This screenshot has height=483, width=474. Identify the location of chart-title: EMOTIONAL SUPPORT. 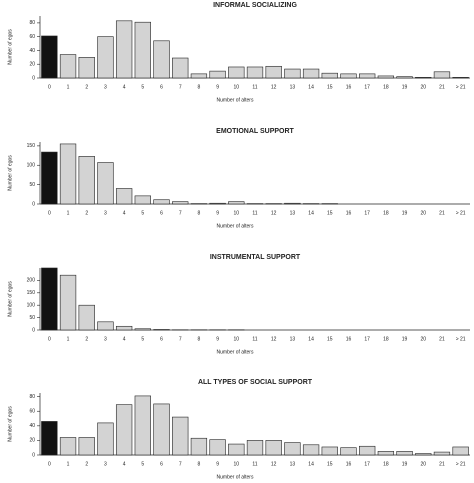
(255, 131).